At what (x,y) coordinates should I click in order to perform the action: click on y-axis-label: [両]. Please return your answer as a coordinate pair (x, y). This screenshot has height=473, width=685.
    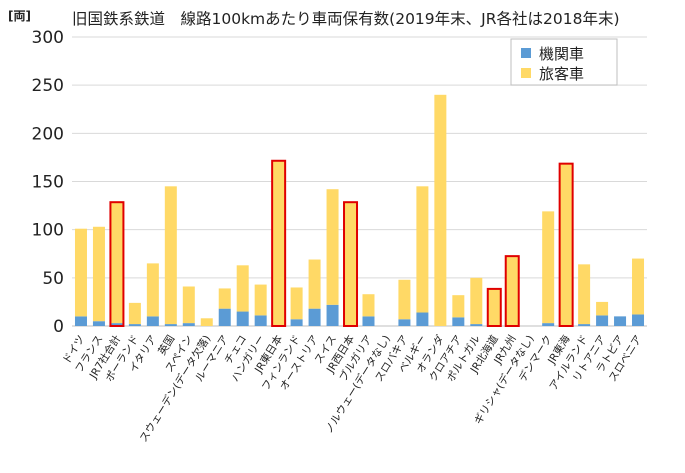
    Looking at the image, I should click on (19, 16).